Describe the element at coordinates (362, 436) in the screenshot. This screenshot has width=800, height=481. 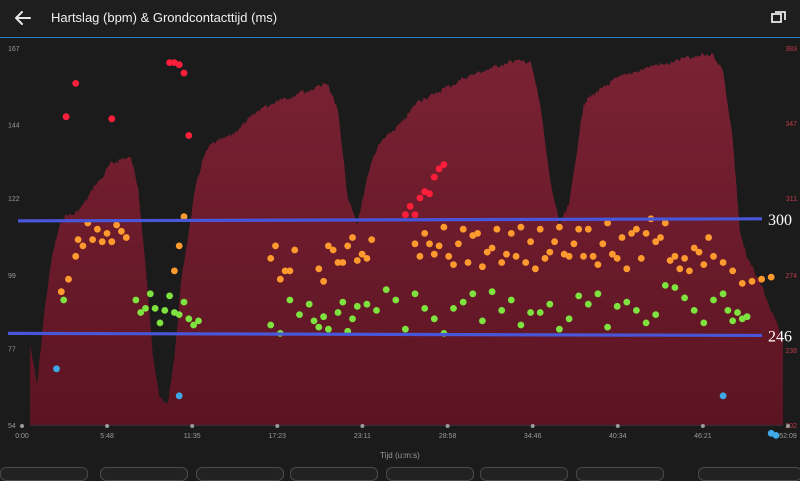
I see `x-axis-tick-label: 23:11` at that location.